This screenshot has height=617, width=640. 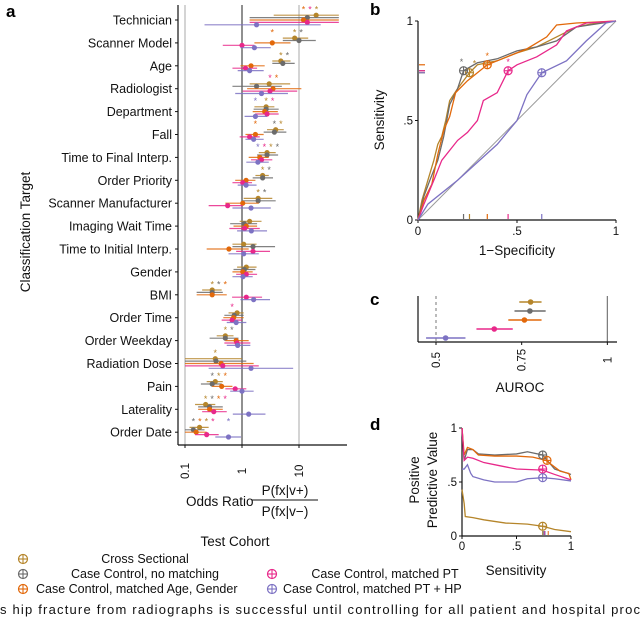 I want to click on panel-a-xlabel: Odds Ratio, so click(x=220, y=501).